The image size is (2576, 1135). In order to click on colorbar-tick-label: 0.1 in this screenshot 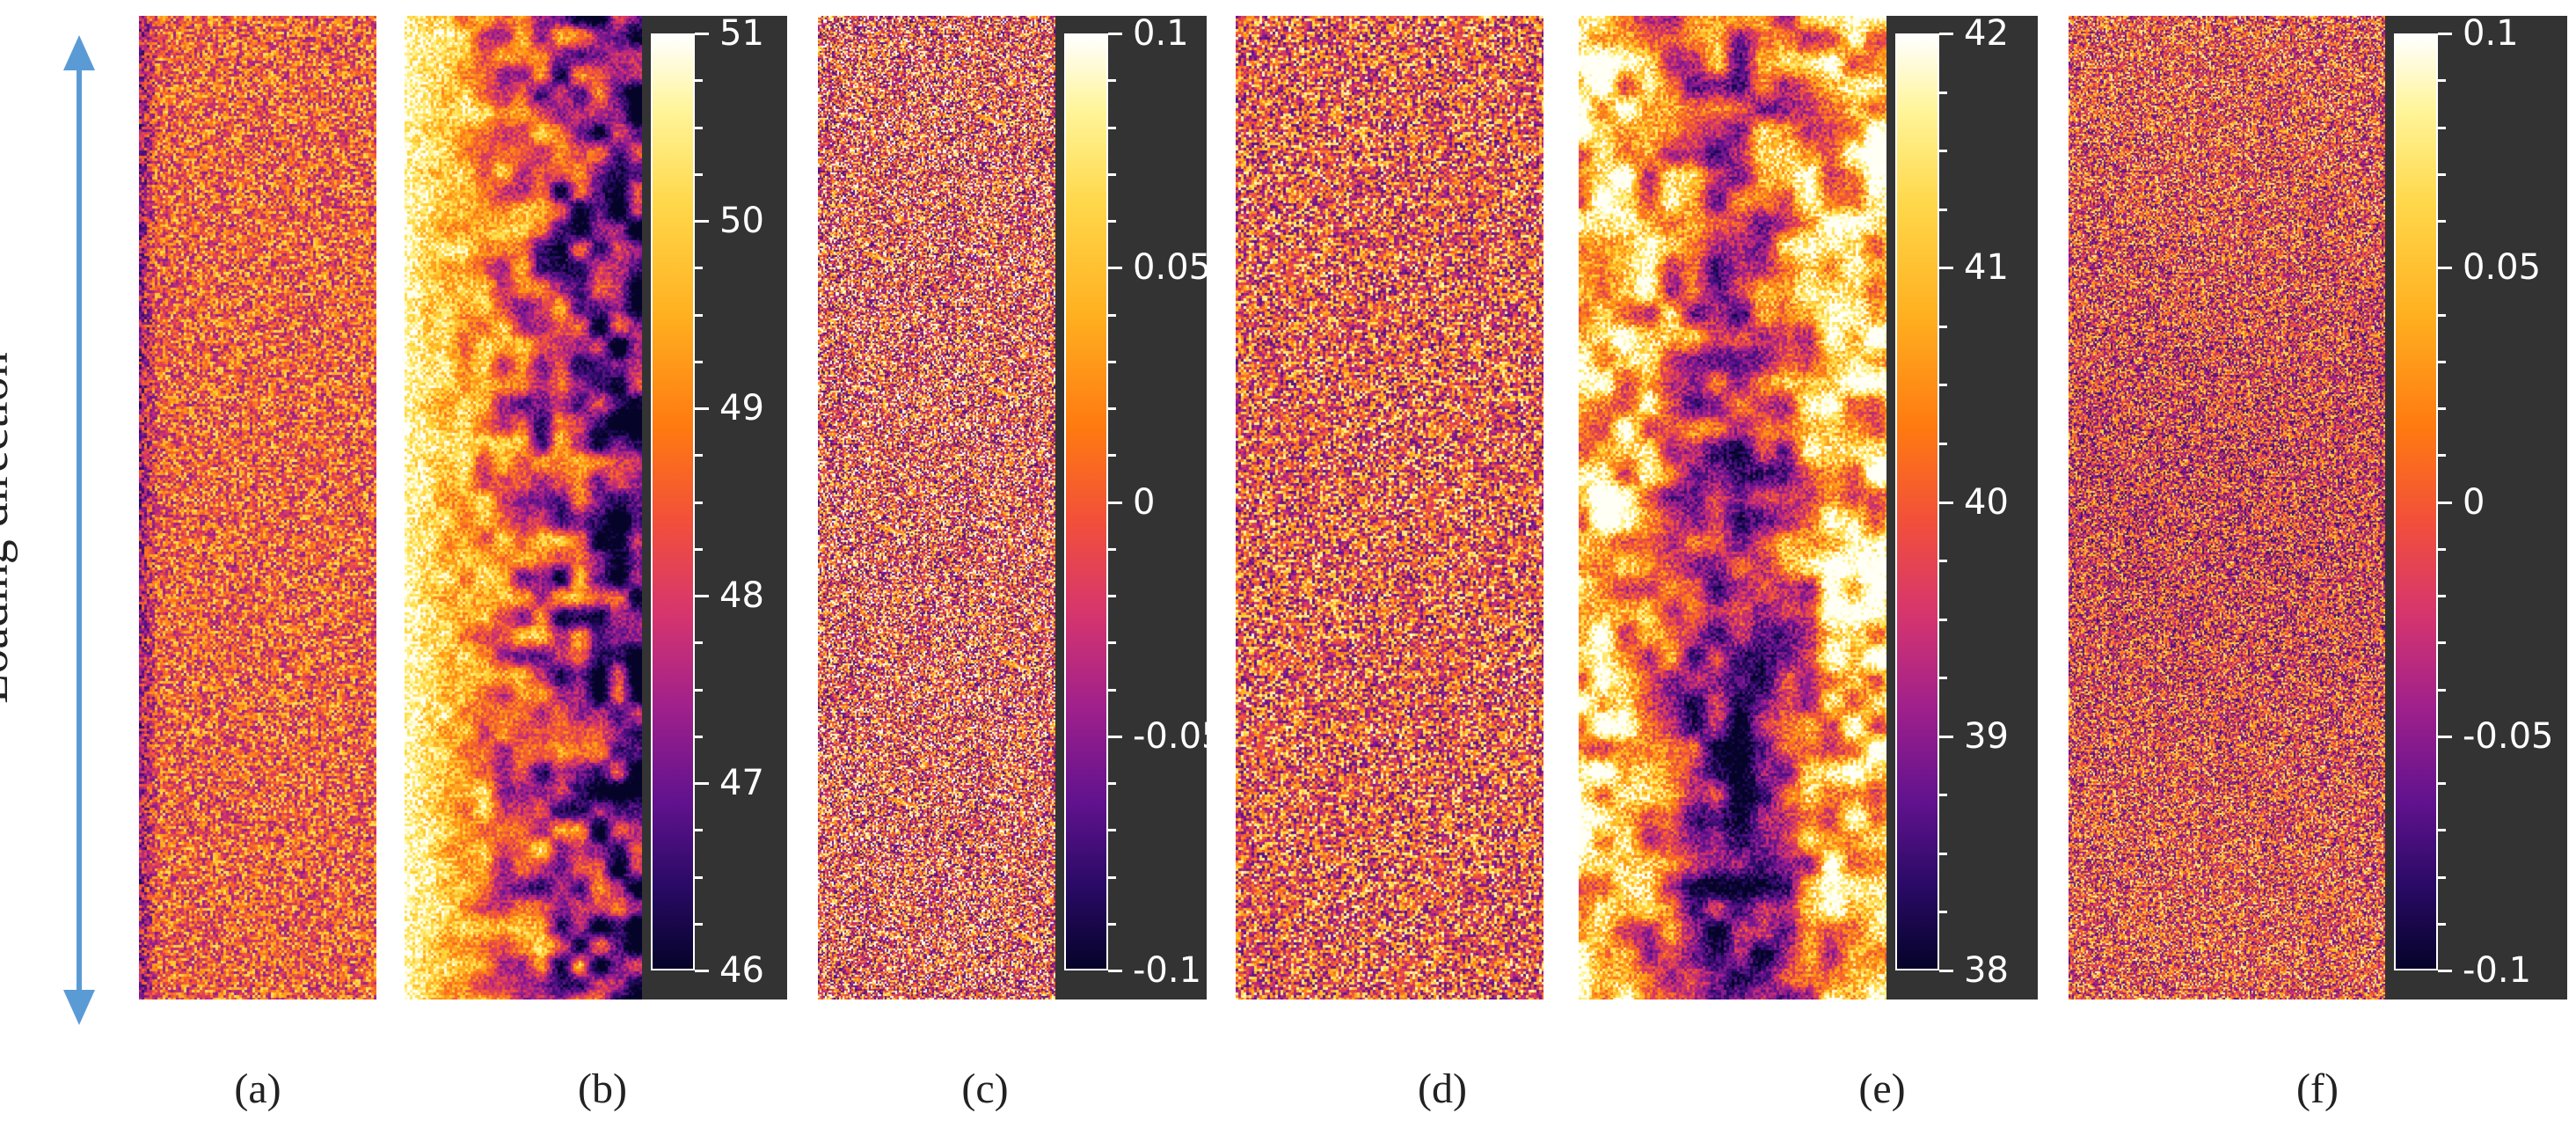, I will do `click(2491, 33)`.